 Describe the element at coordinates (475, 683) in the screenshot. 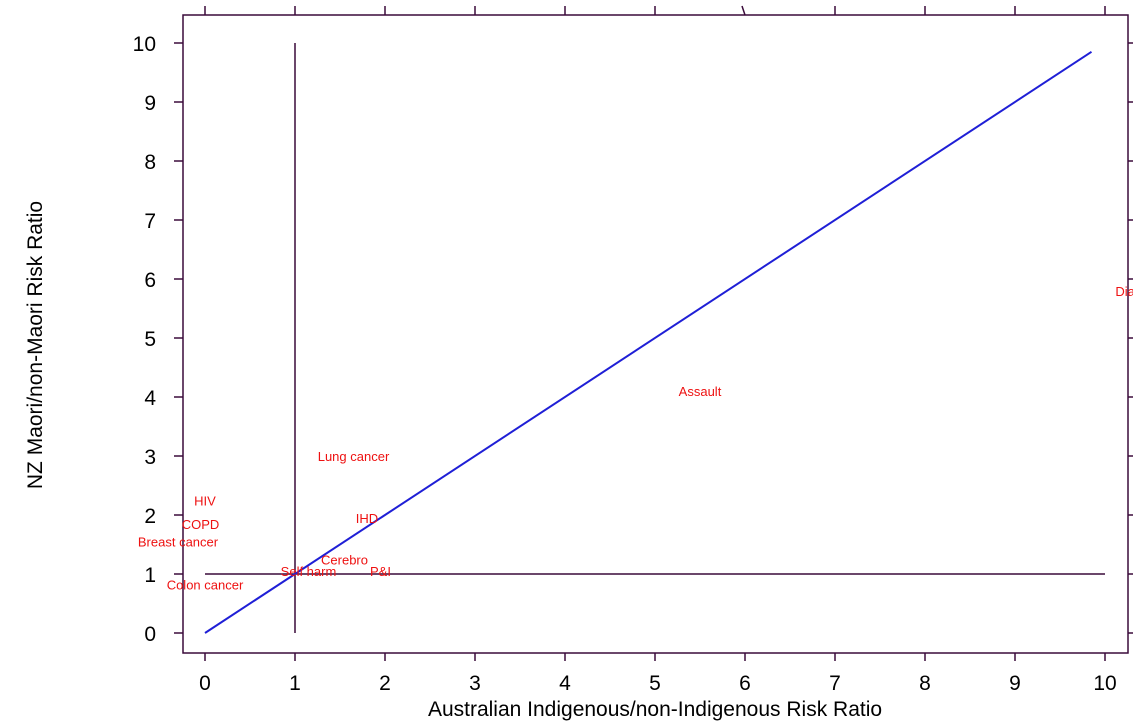

I see `x-tick-label: 3` at that location.